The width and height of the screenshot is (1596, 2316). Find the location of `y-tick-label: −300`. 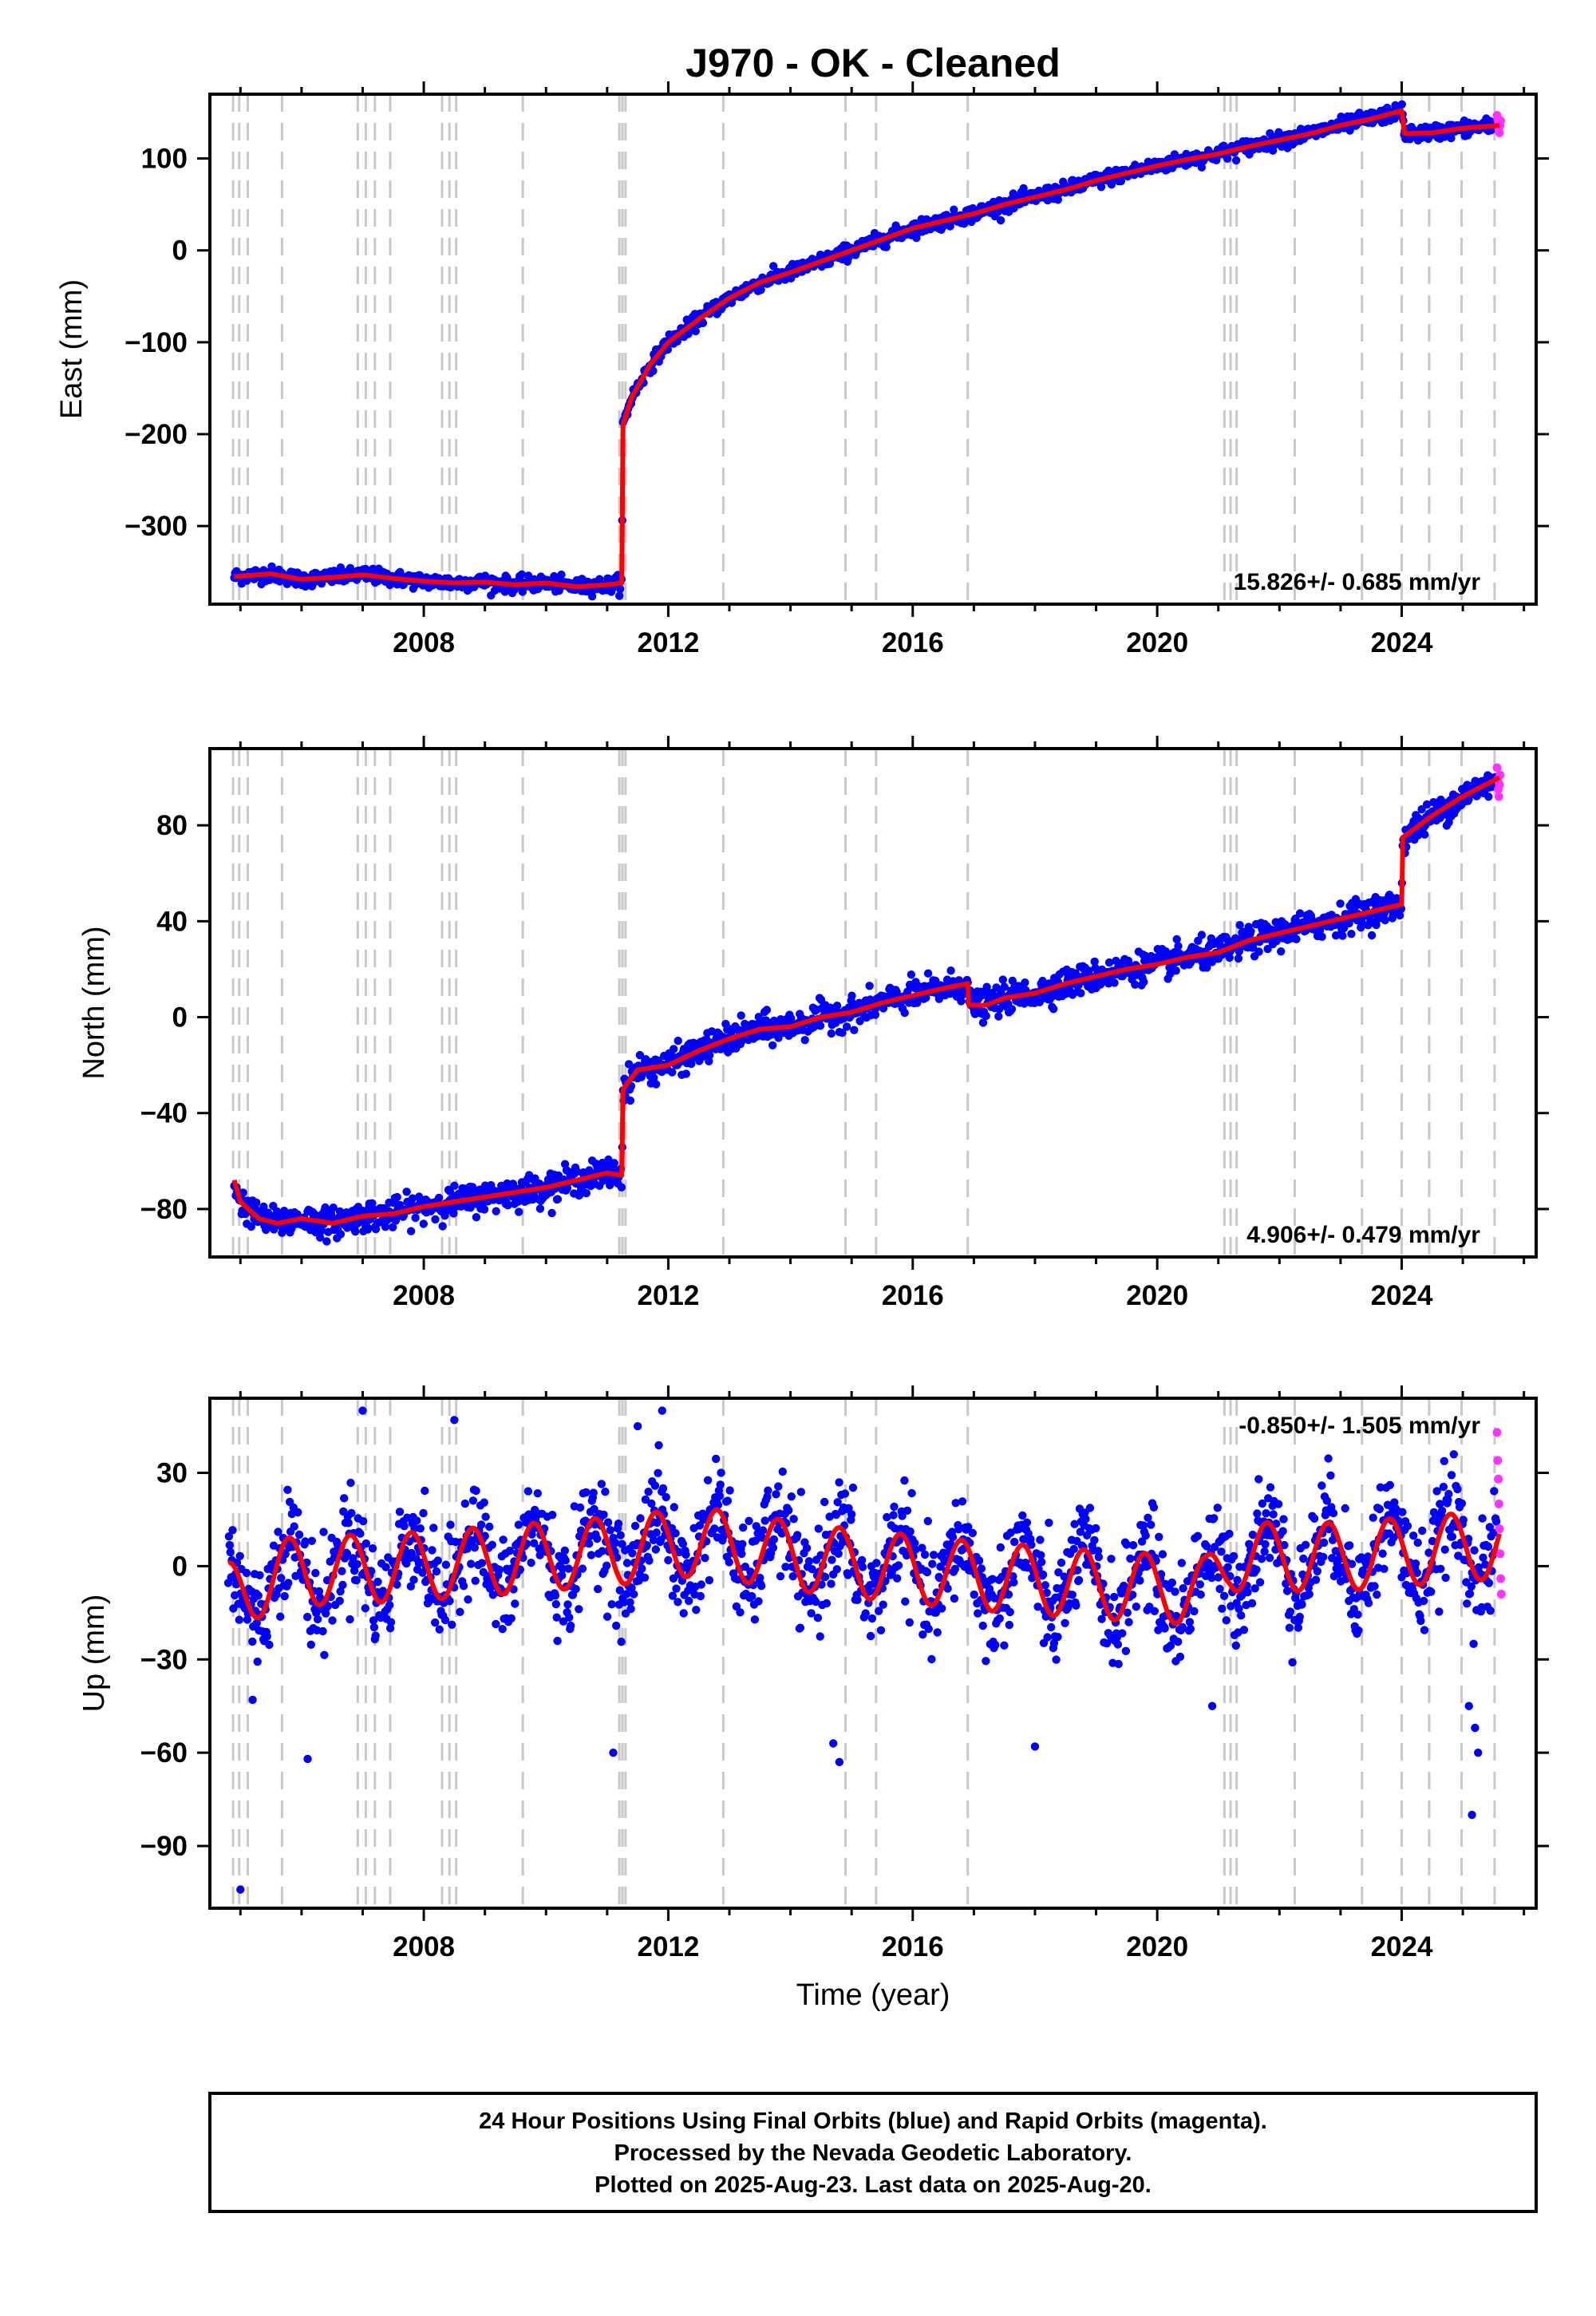

y-tick-label: −300 is located at coordinates (156, 526).